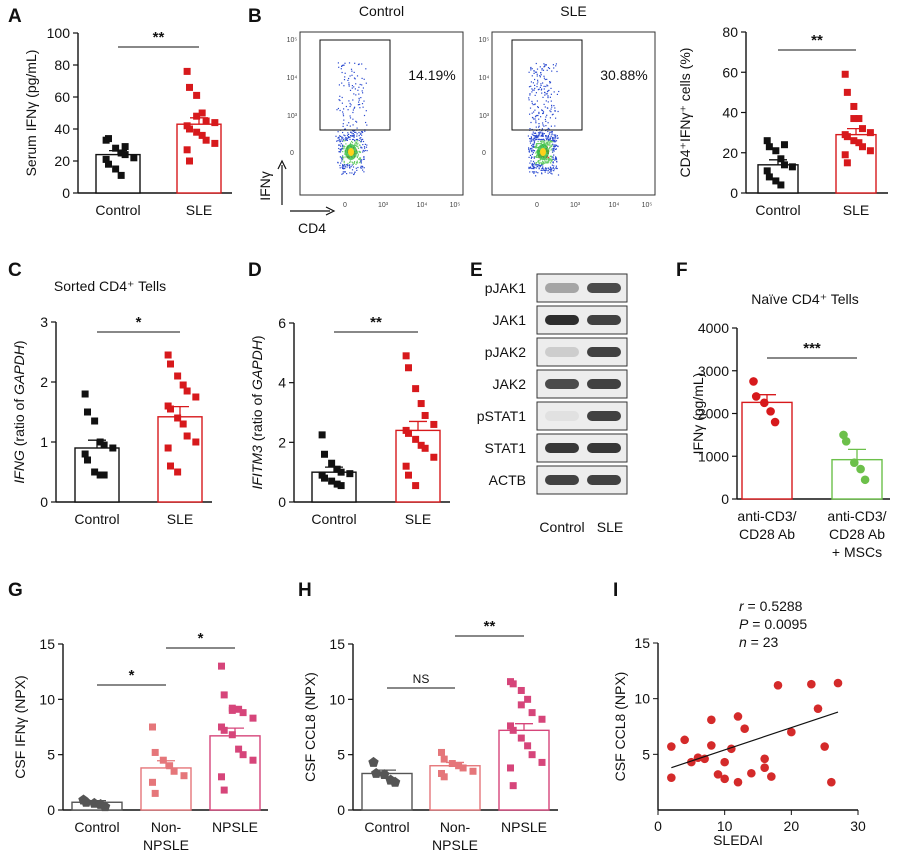 This screenshot has width=900, height=852. Describe the element at coordinates (455, 205) in the screenshot. I see `x-tick-label: 10⁵` at that location.